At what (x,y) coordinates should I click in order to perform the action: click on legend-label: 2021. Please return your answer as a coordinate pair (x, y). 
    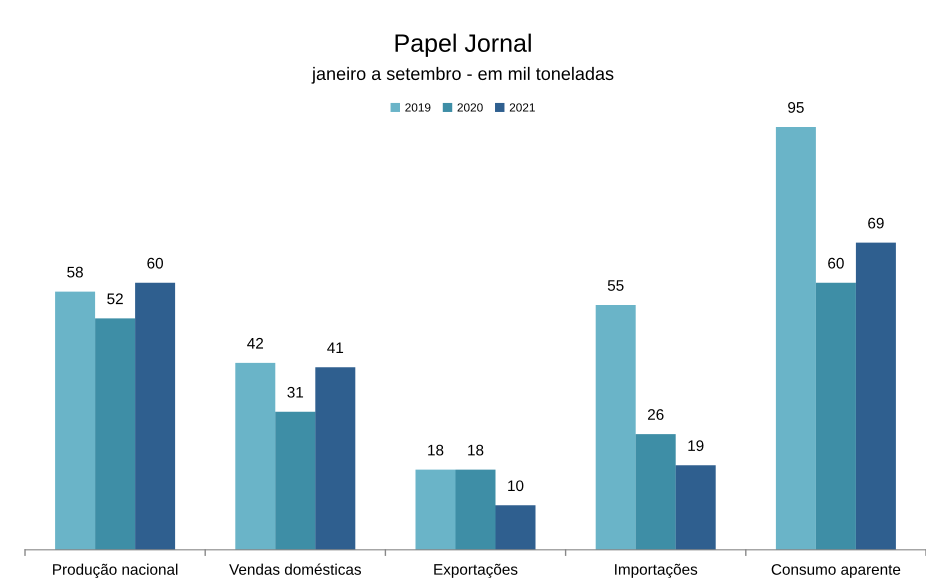
    Looking at the image, I should click on (522, 107).